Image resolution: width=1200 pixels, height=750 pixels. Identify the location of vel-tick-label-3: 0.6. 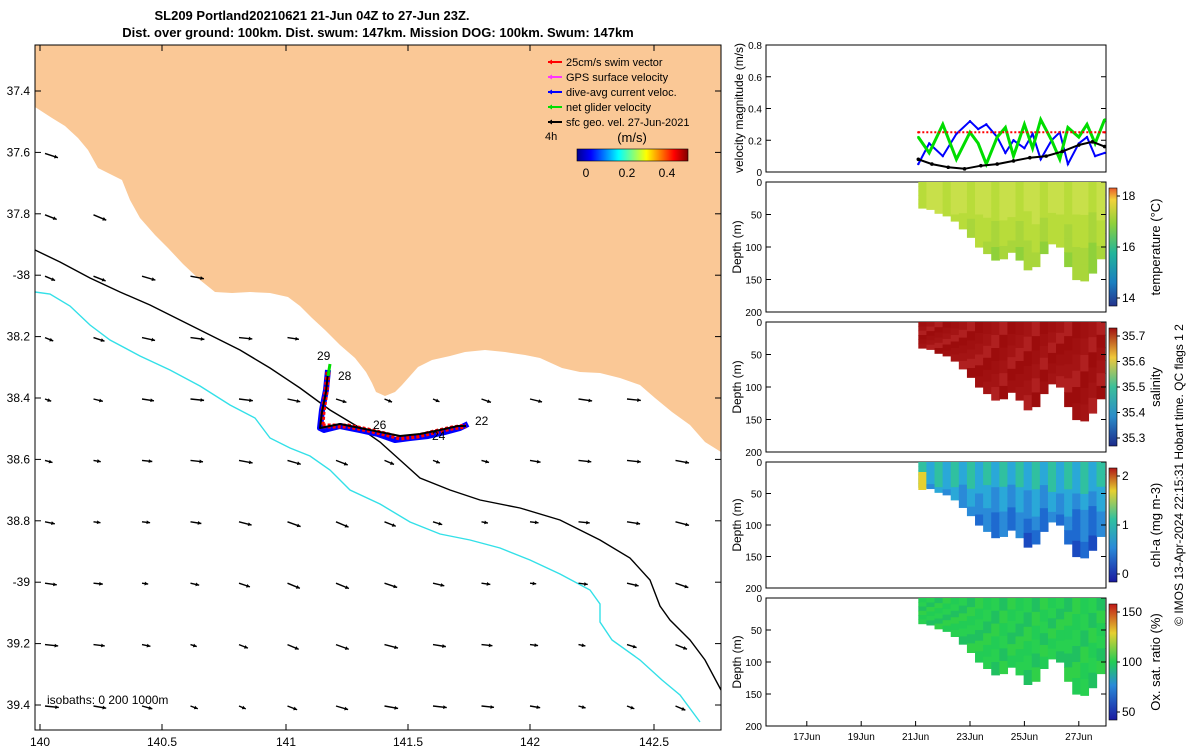
(755, 78).